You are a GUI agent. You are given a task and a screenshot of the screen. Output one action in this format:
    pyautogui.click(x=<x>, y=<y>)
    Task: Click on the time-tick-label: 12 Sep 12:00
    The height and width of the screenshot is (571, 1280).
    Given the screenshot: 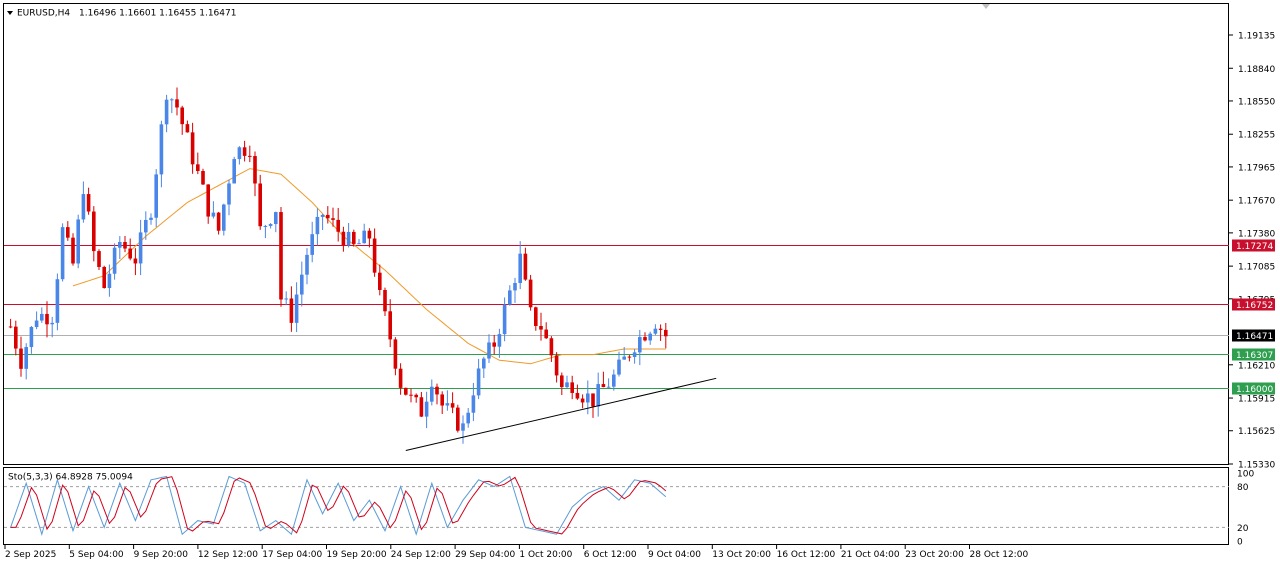 What is the action you would take?
    pyautogui.click(x=228, y=555)
    